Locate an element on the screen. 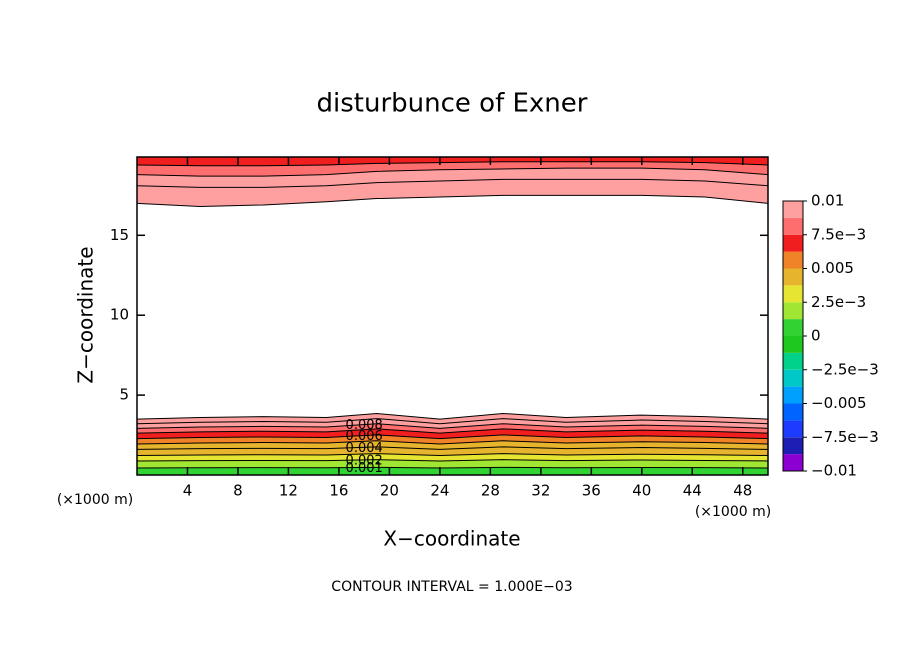 The width and height of the screenshot is (904, 654). x-tick-label: 24 is located at coordinates (439, 491).